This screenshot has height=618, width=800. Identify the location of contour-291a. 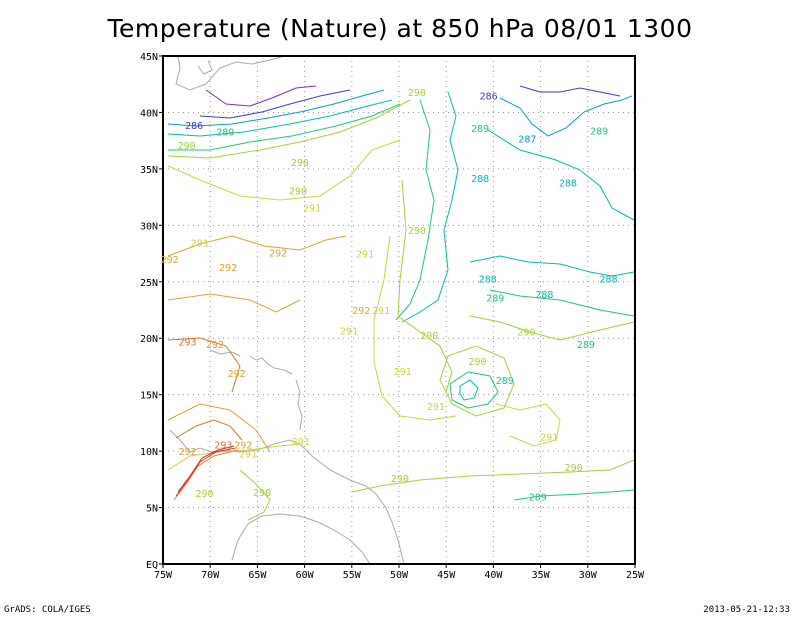
(284, 170).